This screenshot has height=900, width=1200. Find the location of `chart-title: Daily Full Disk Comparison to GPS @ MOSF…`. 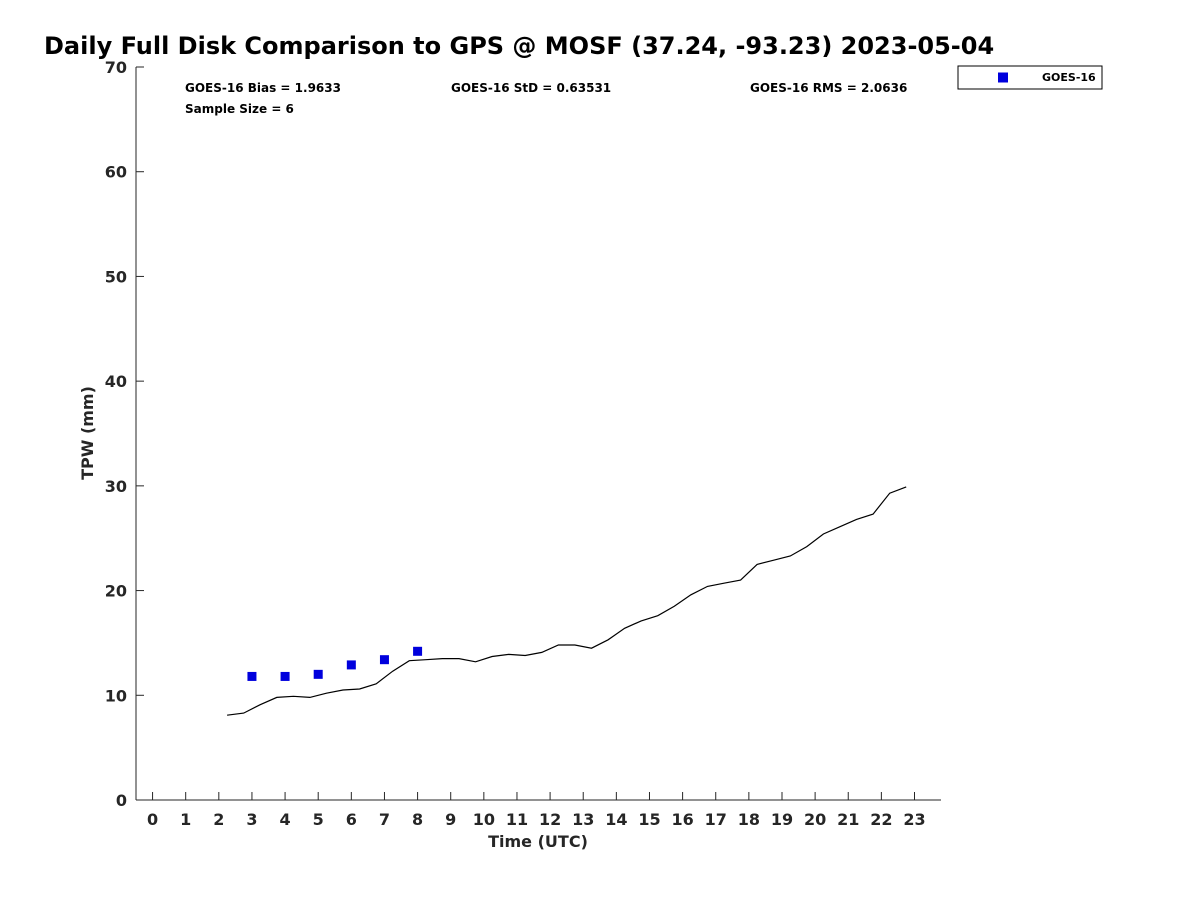

chart-title: Daily Full Disk Comparison to GPS @ MOSF… is located at coordinates (519, 46).